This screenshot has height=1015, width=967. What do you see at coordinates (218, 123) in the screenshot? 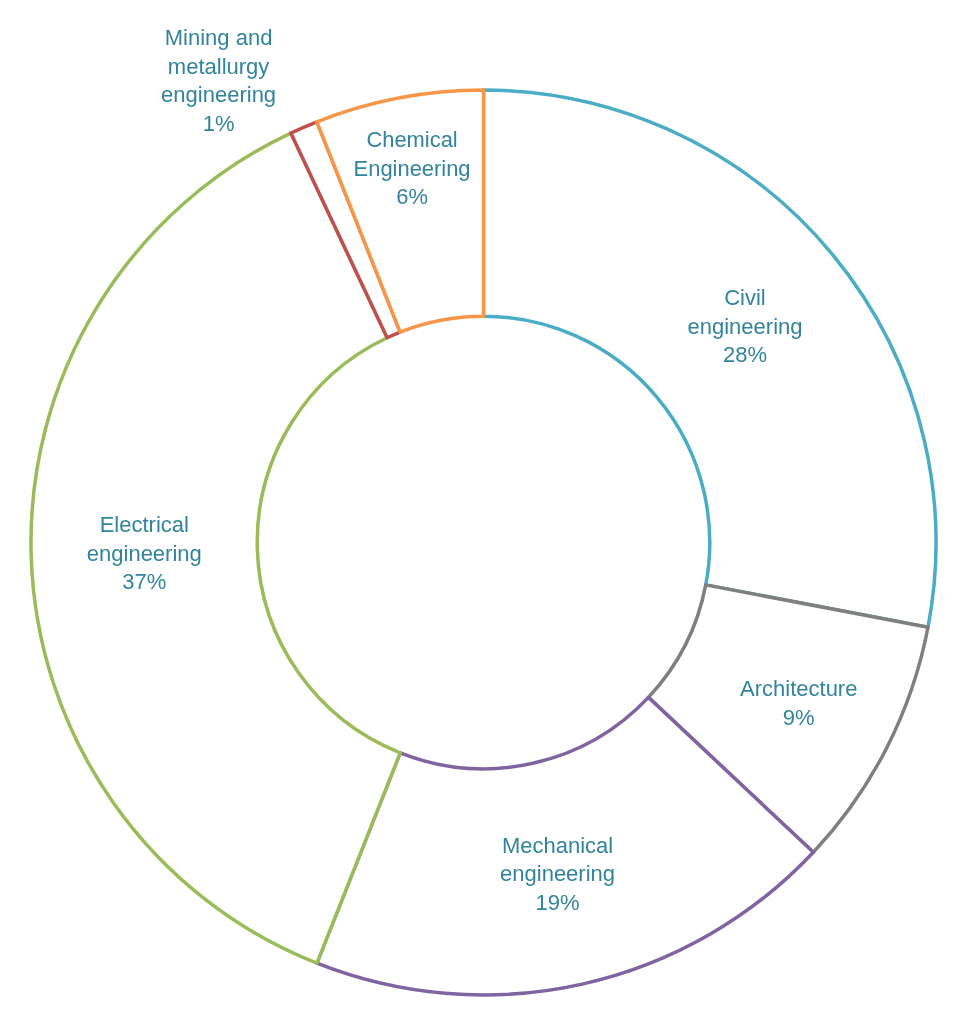
I see `data-label: 1%` at bounding box center [218, 123].